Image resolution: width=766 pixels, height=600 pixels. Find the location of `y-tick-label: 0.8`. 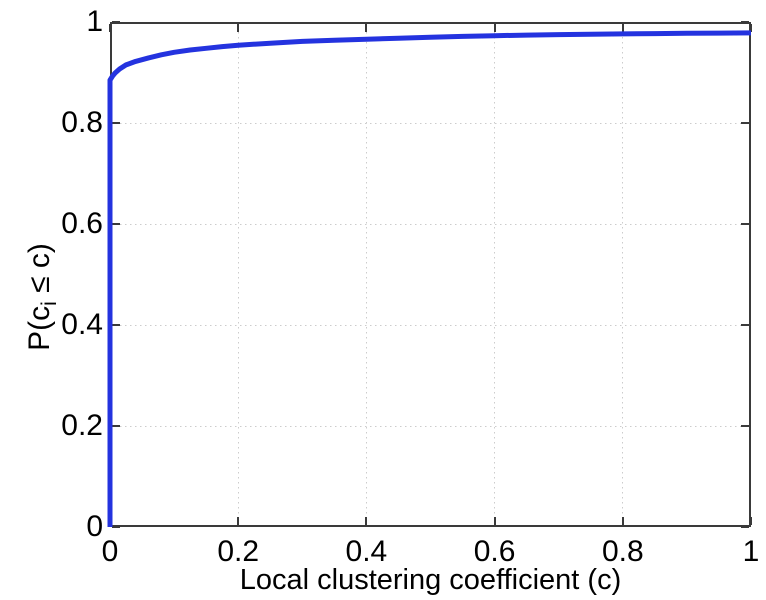

y-tick-label: 0.8 is located at coordinates (82, 122).